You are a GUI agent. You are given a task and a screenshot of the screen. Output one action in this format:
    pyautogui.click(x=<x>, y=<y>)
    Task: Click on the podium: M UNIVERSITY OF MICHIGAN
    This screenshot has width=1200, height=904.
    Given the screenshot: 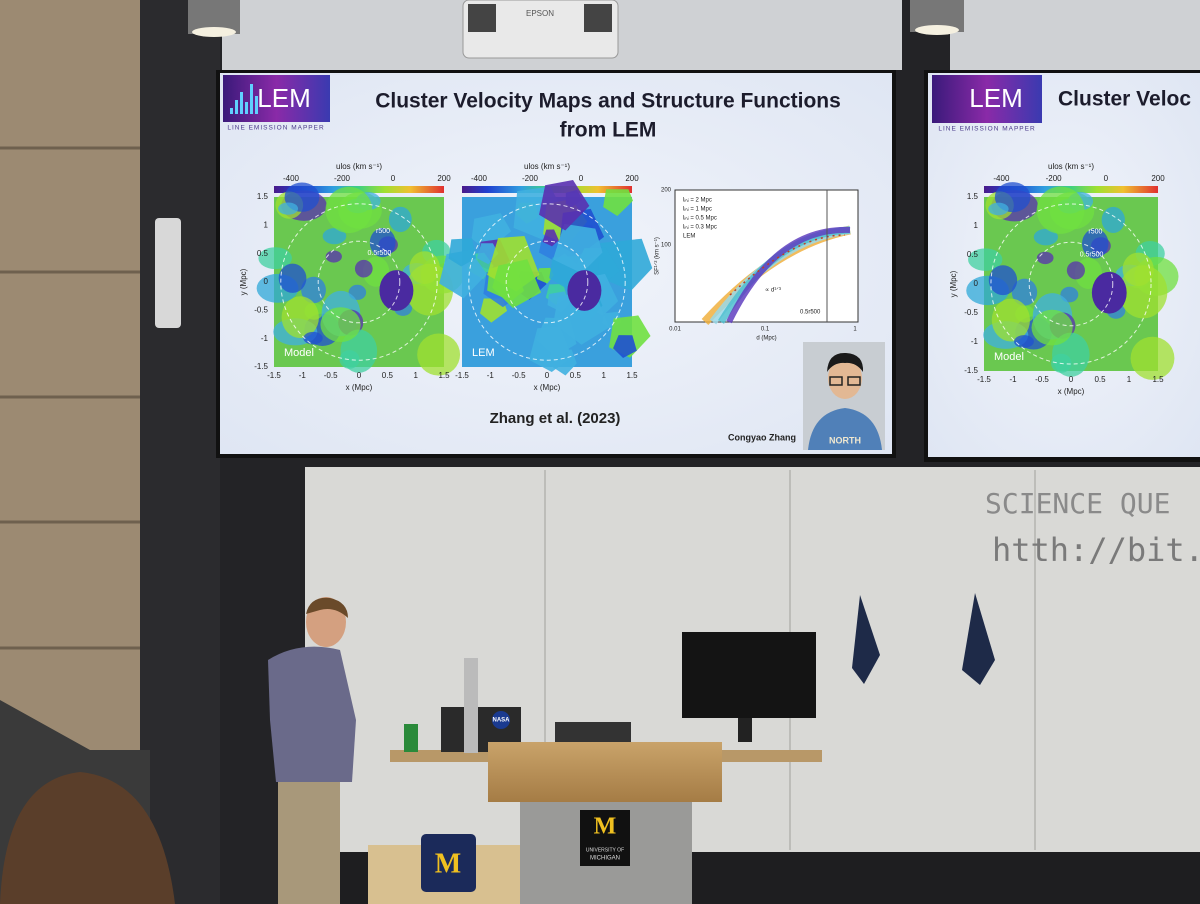 What is the action you would take?
    pyautogui.click(x=605, y=823)
    